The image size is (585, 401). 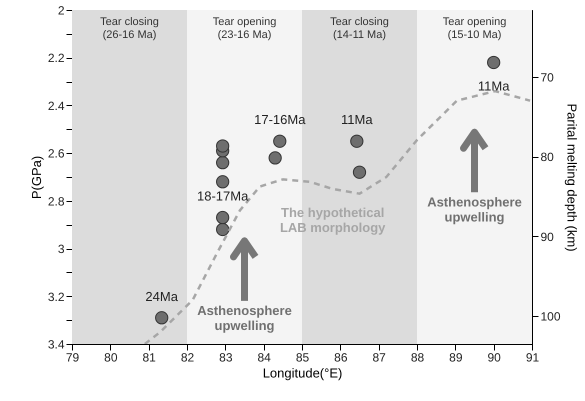 What do you see at coordinates (280, 120) in the screenshot?
I see `annotation: 17-16Ma` at bounding box center [280, 120].